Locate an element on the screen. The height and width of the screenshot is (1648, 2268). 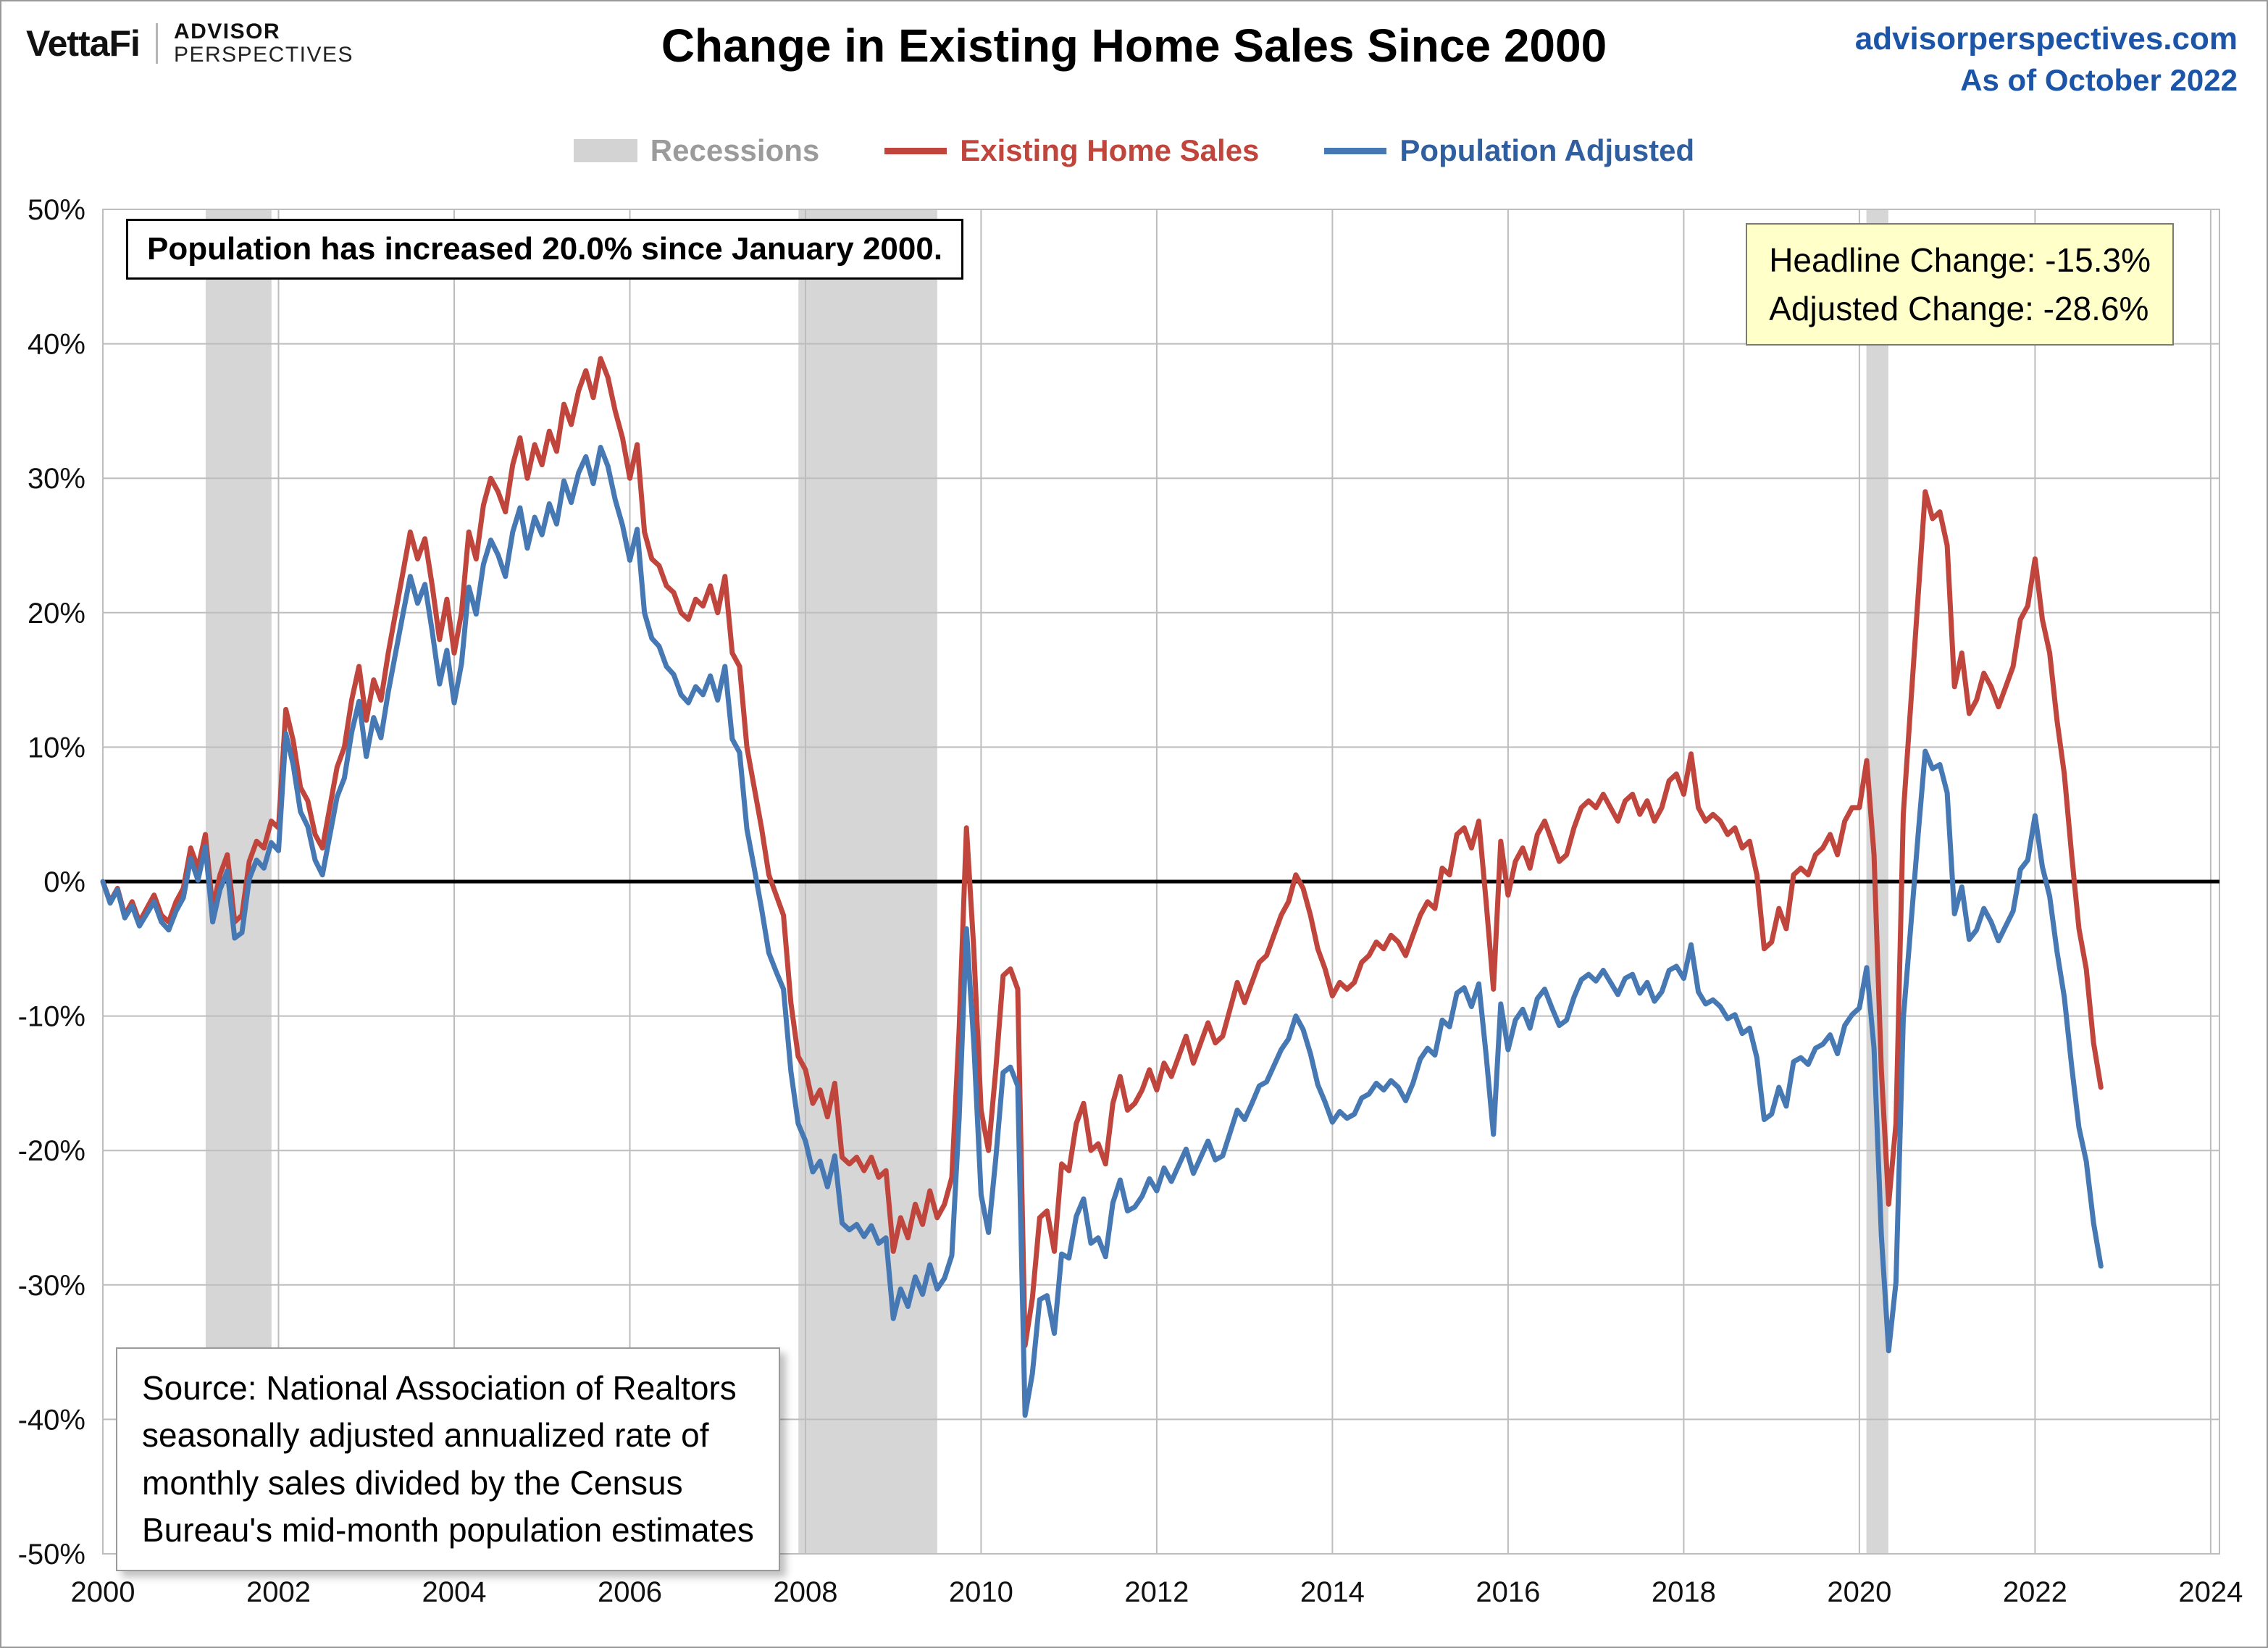
x-tick-label: 2020 is located at coordinates (1859, 1592).